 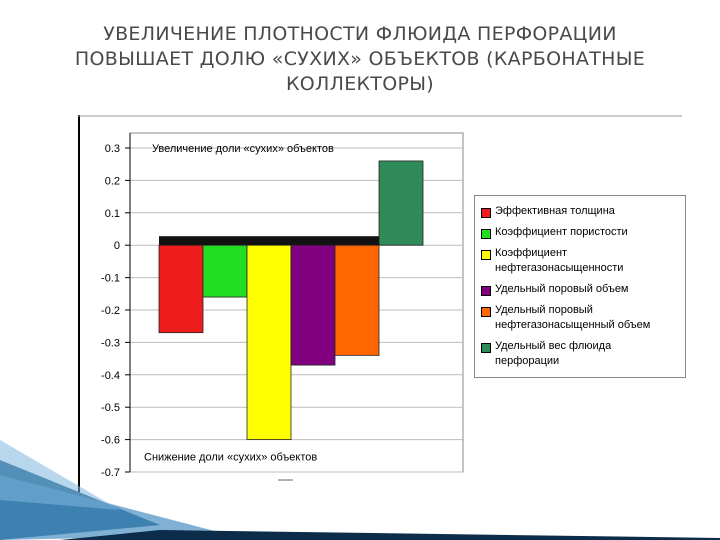 What do you see at coordinates (561, 232) in the screenshot?
I see `legend-label: Коэффициент пористости` at bounding box center [561, 232].